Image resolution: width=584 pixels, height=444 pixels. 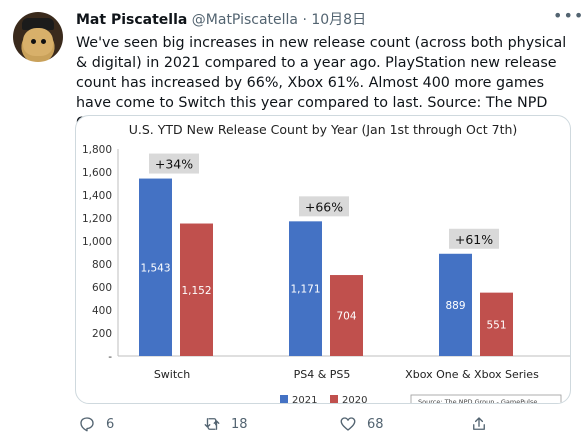 I want to click on y-tick-label: -, so click(x=110, y=357).